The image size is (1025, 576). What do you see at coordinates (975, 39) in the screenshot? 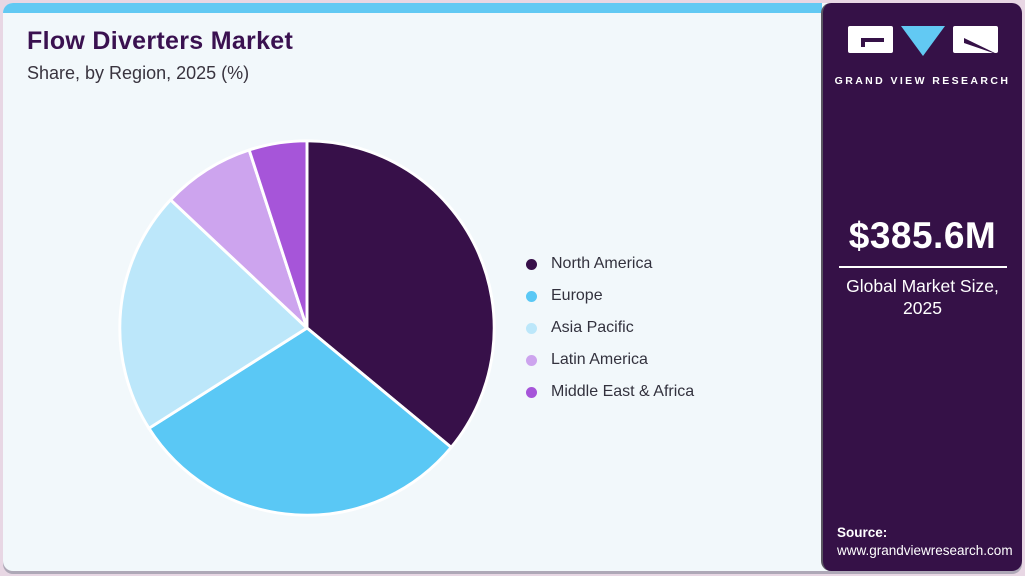
I see `logo-r-mark` at bounding box center [975, 39].